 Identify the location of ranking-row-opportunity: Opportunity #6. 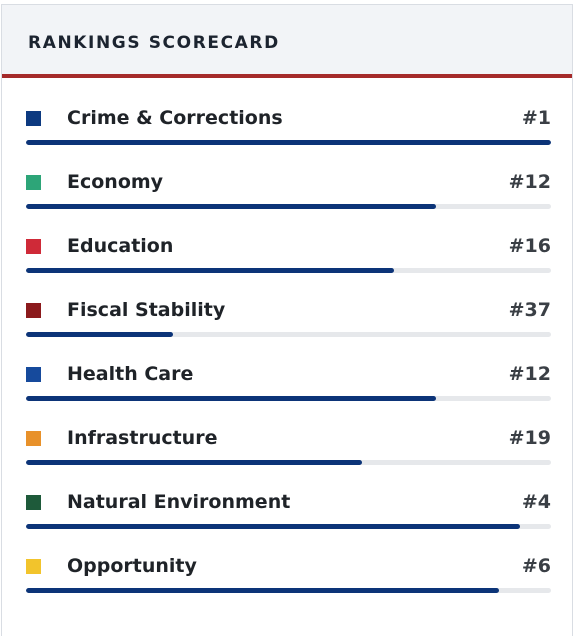
(288, 581).